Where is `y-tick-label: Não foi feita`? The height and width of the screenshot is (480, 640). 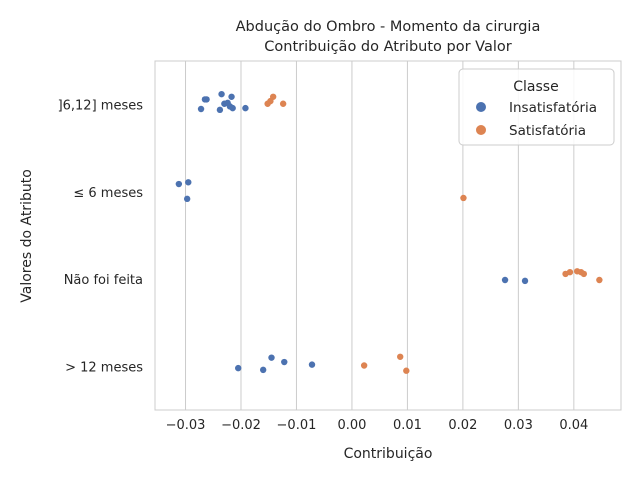 y-tick-label: Não foi feita is located at coordinates (103, 280).